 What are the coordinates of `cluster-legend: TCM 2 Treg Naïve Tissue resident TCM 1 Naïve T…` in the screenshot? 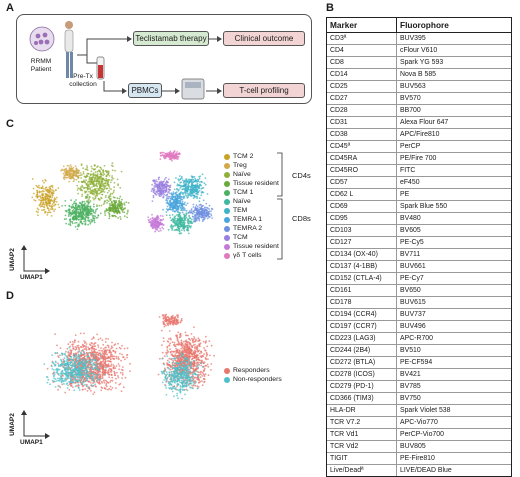 It's located at (251, 206).